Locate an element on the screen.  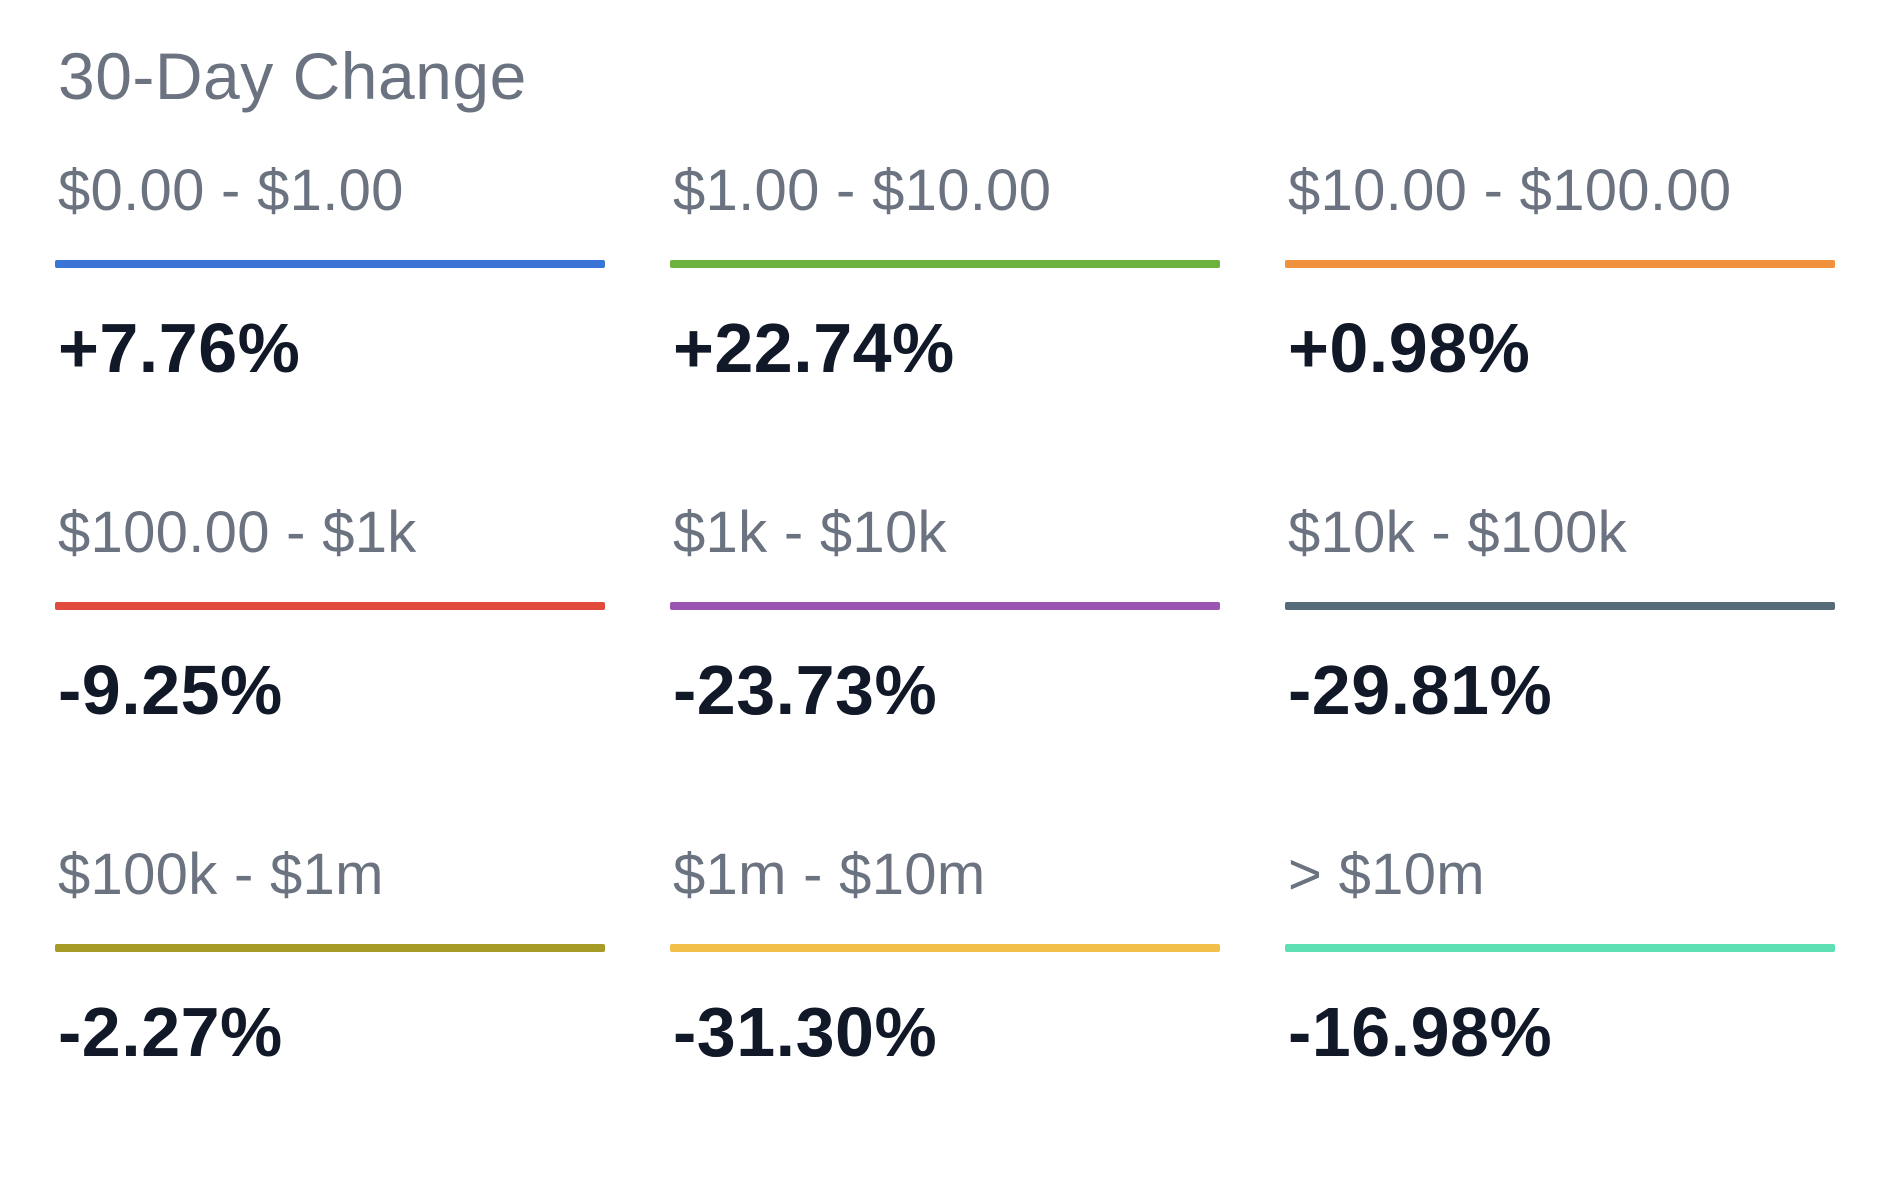
bucket-card: $100k - $1m -2.27% is located at coordinates (330, 1010).